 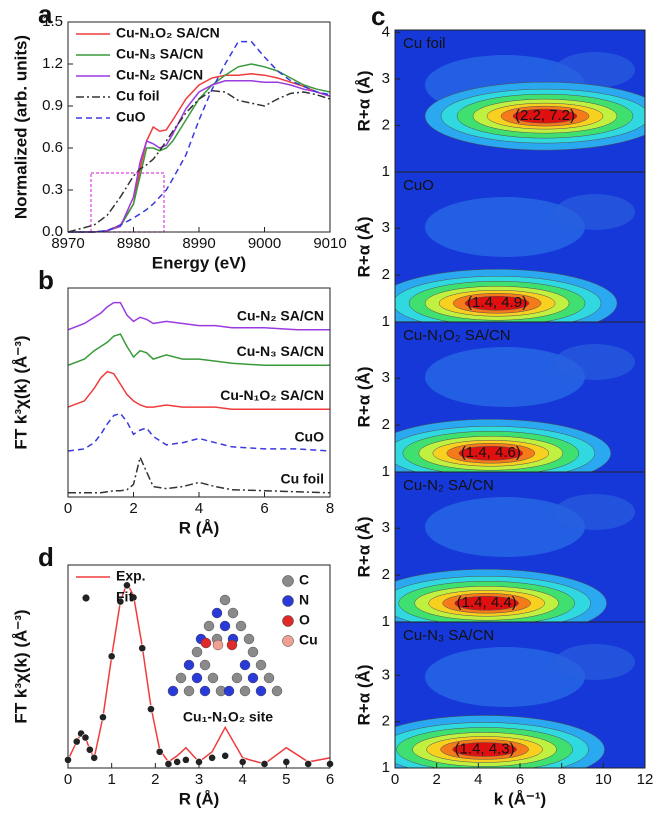 What do you see at coordinates (20, 127) in the screenshot?
I see `y-axis-label: Normalized (arb. units)` at bounding box center [20, 127].